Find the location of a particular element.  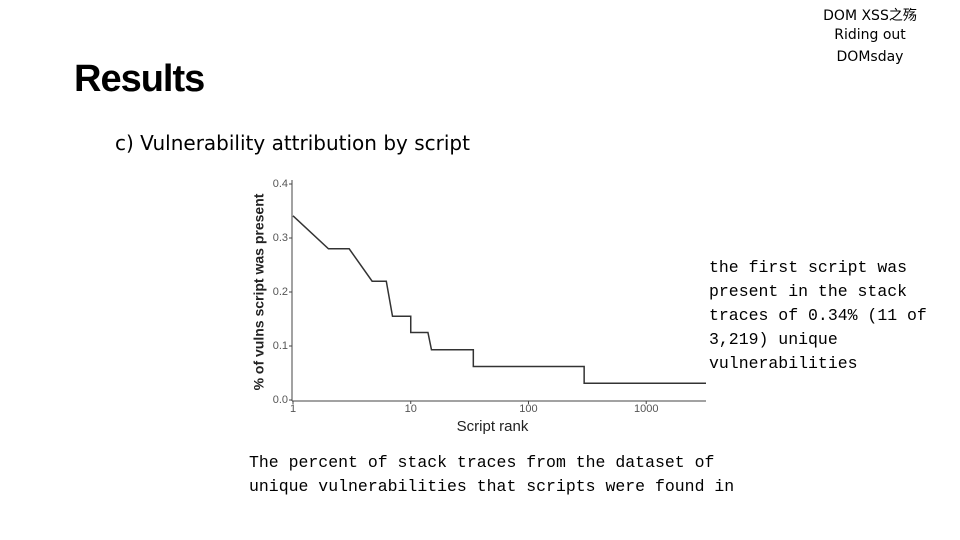

annotation-line: traces of 0.34% (11 of is located at coordinates (818, 315).